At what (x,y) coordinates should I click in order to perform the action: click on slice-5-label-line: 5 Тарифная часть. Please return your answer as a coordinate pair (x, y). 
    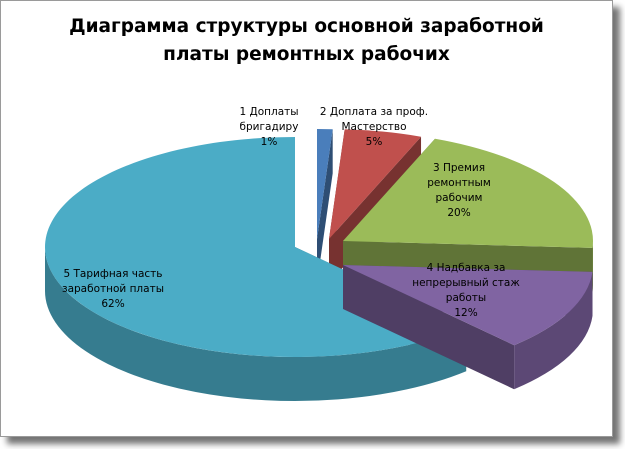
    Looking at the image, I should click on (112, 274).